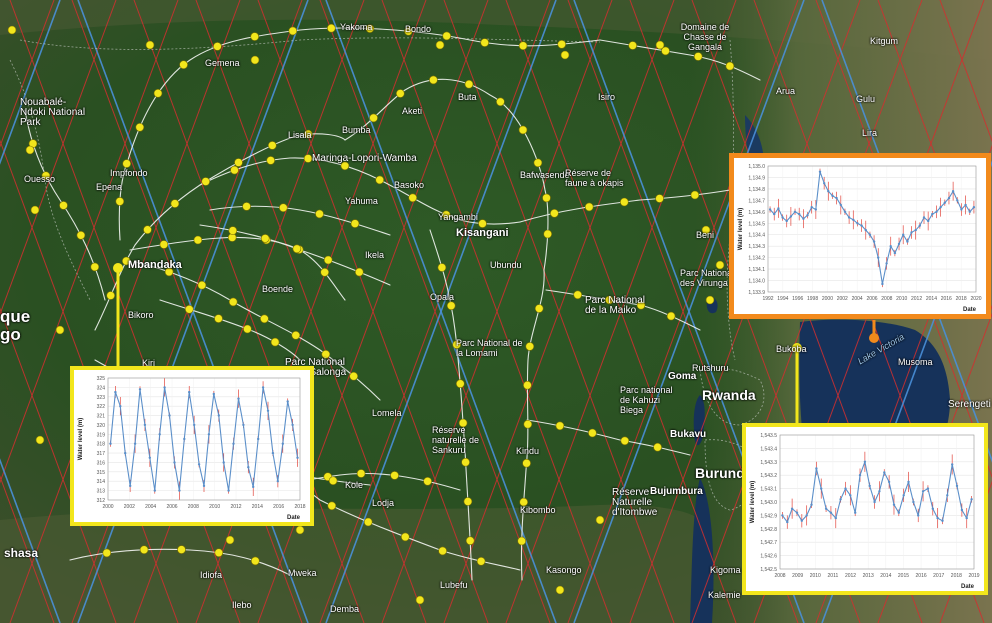 This screenshot has width=992, height=623. Describe the element at coordinates (756, 224) in the screenshot. I see `y-tick-label: 1,134.5` at that location.